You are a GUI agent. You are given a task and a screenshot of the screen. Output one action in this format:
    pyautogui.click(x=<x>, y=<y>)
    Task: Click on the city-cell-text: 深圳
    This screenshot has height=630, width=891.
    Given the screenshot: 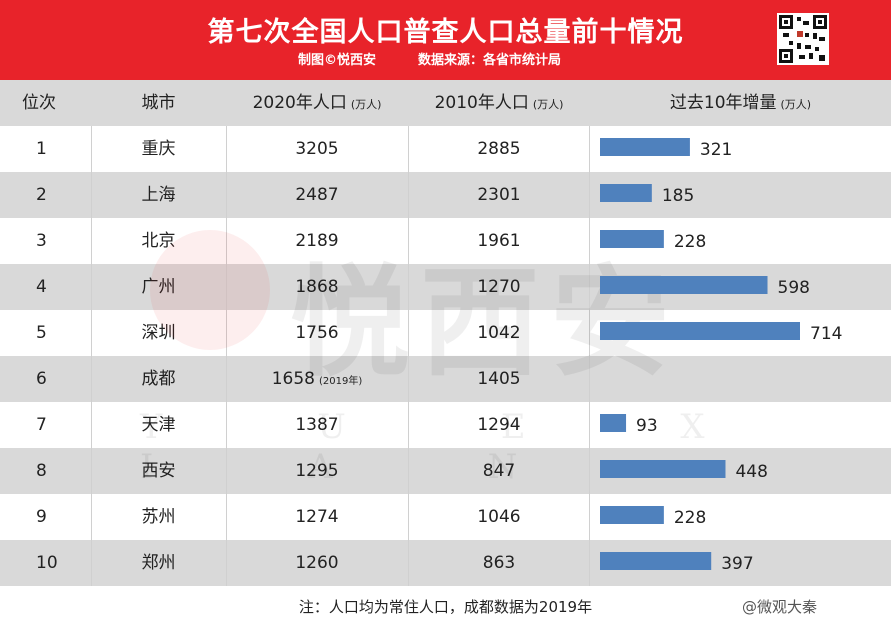 What is the action you would take?
    pyautogui.click(x=158, y=333)
    